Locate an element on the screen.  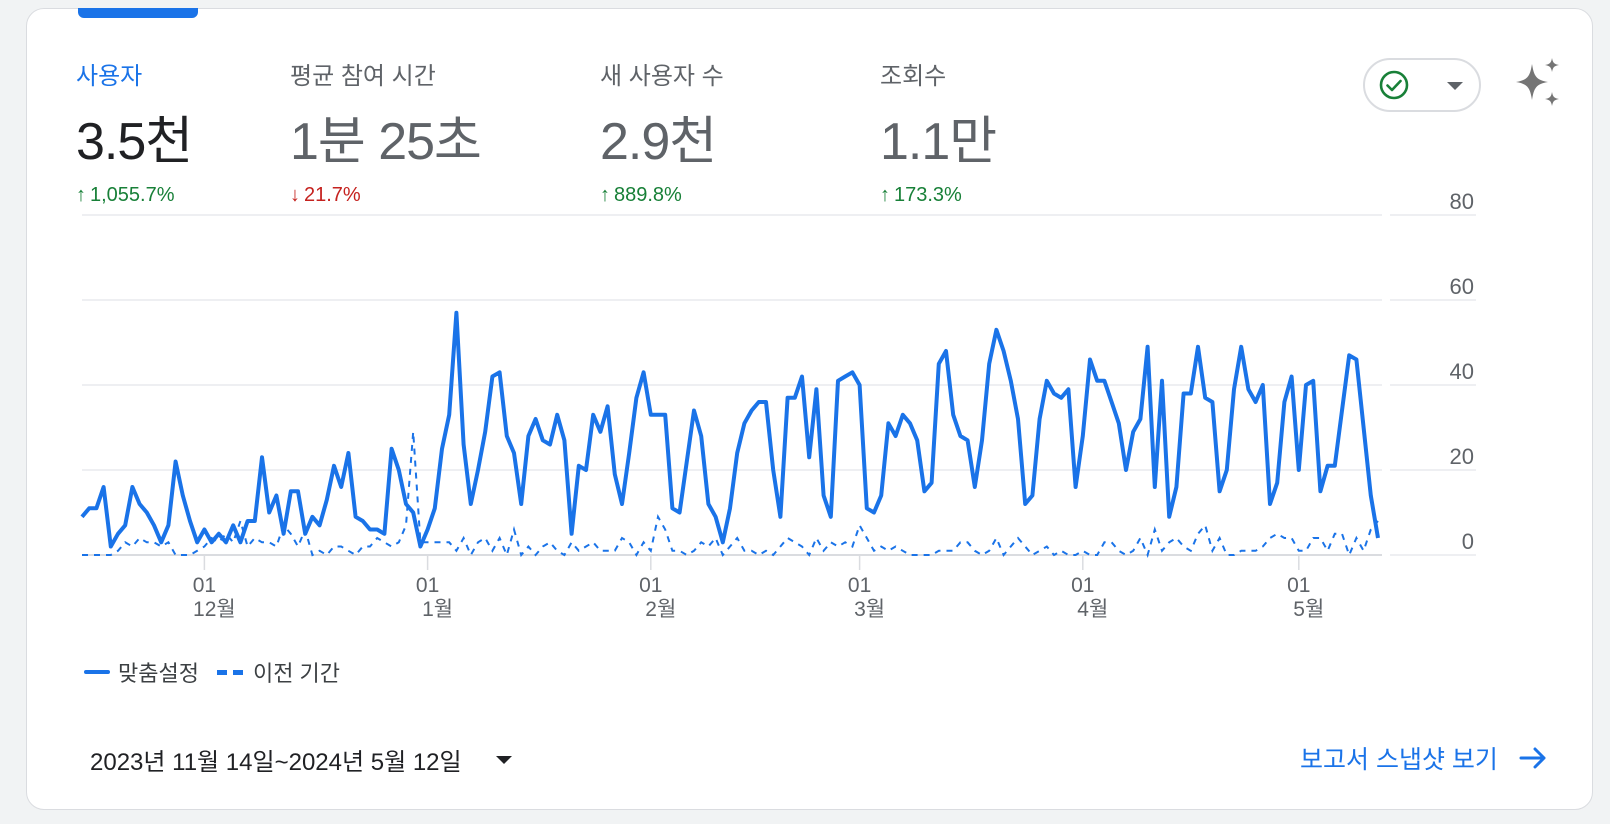
svg-text: 1월 is located at coordinates (437, 609).